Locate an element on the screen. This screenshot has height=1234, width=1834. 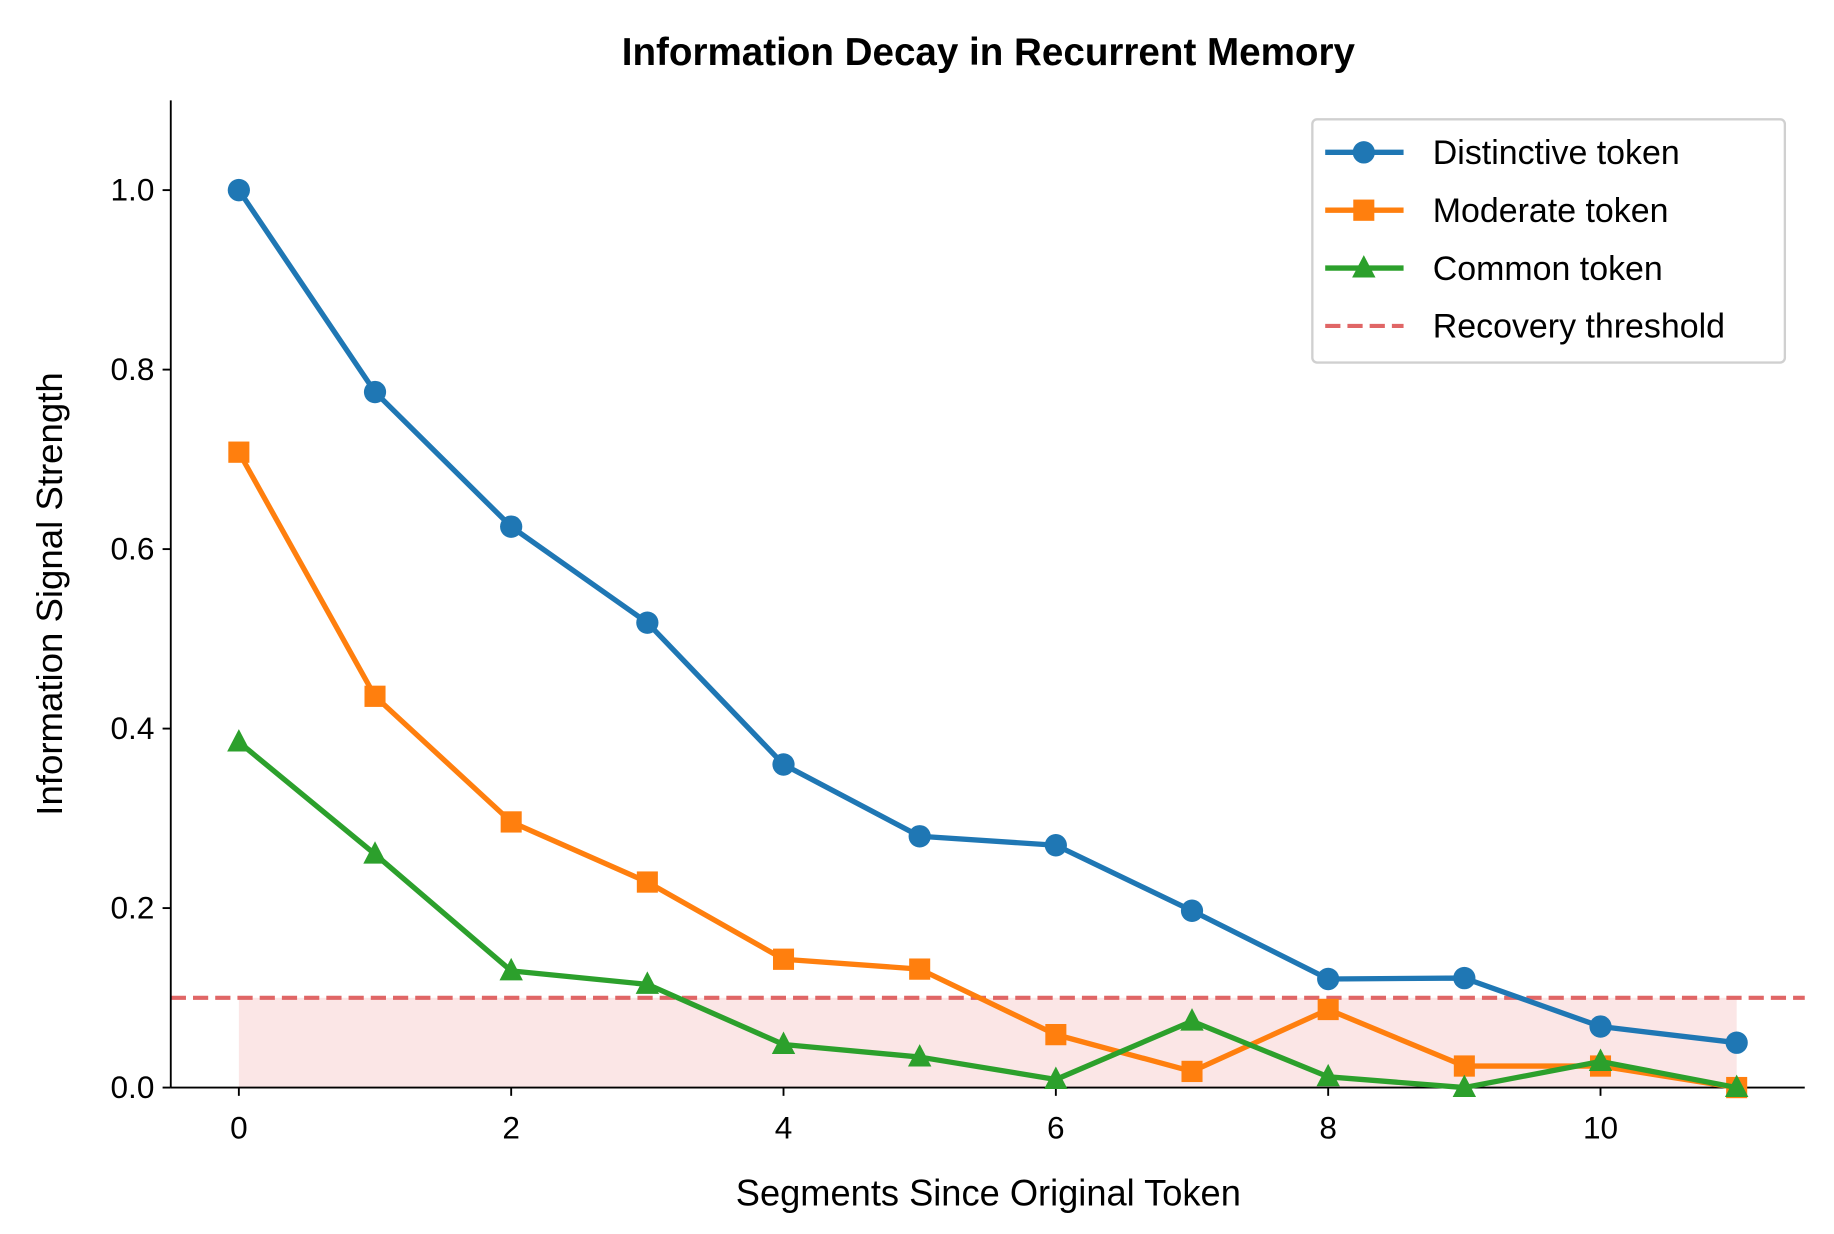
chart-title: Information Decay in Recurrent Memory is located at coordinates (989, 52).